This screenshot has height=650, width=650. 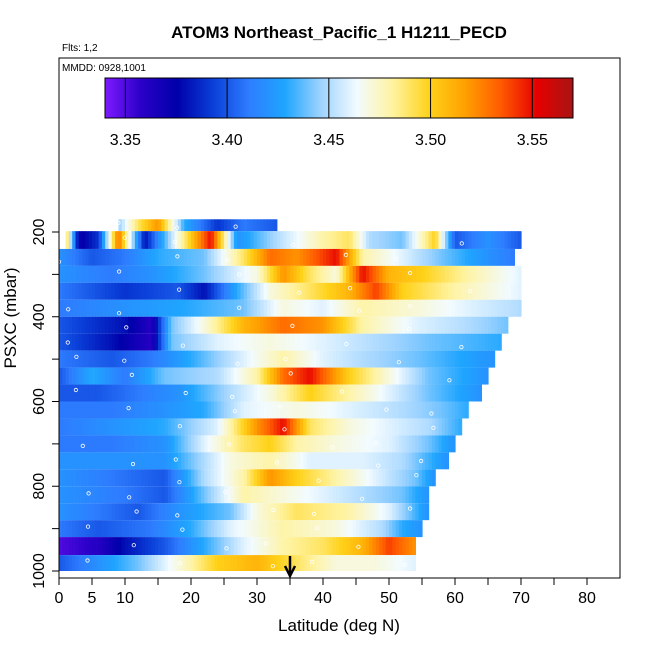 What do you see at coordinates (325, 592) in the screenshot?
I see `x-axis: 0 5 10 20 30 40 50 60 70 80` at bounding box center [325, 592].